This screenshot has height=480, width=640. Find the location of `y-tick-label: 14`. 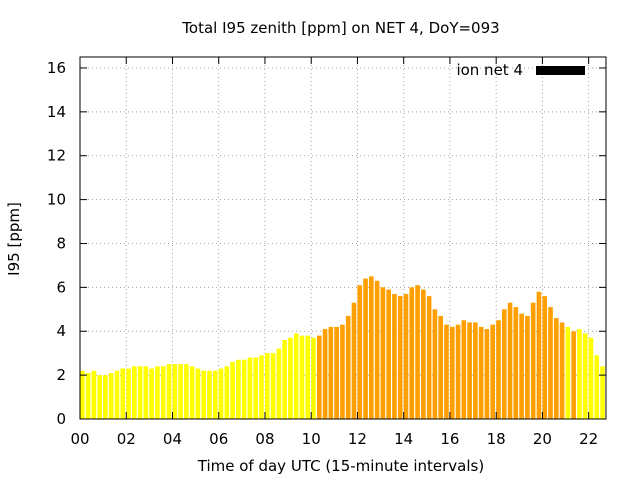

y-tick-label: 14 is located at coordinates (56, 112).